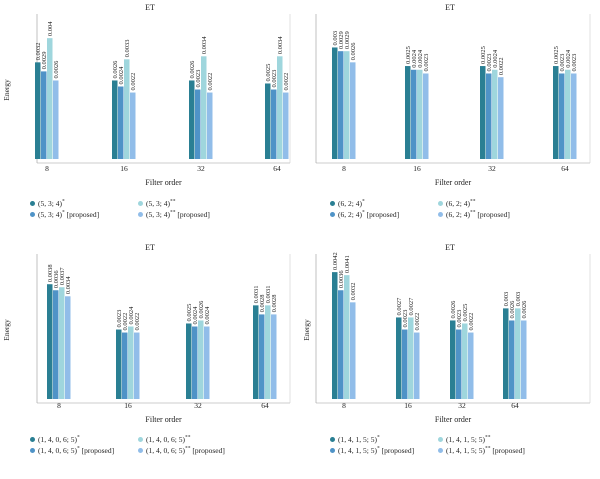 The width and height of the screenshot is (600, 479). Describe the element at coordinates (168, 439) in the screenshot. I see `legend-label: (1, 4, 0, 6; 5)**` at that location.